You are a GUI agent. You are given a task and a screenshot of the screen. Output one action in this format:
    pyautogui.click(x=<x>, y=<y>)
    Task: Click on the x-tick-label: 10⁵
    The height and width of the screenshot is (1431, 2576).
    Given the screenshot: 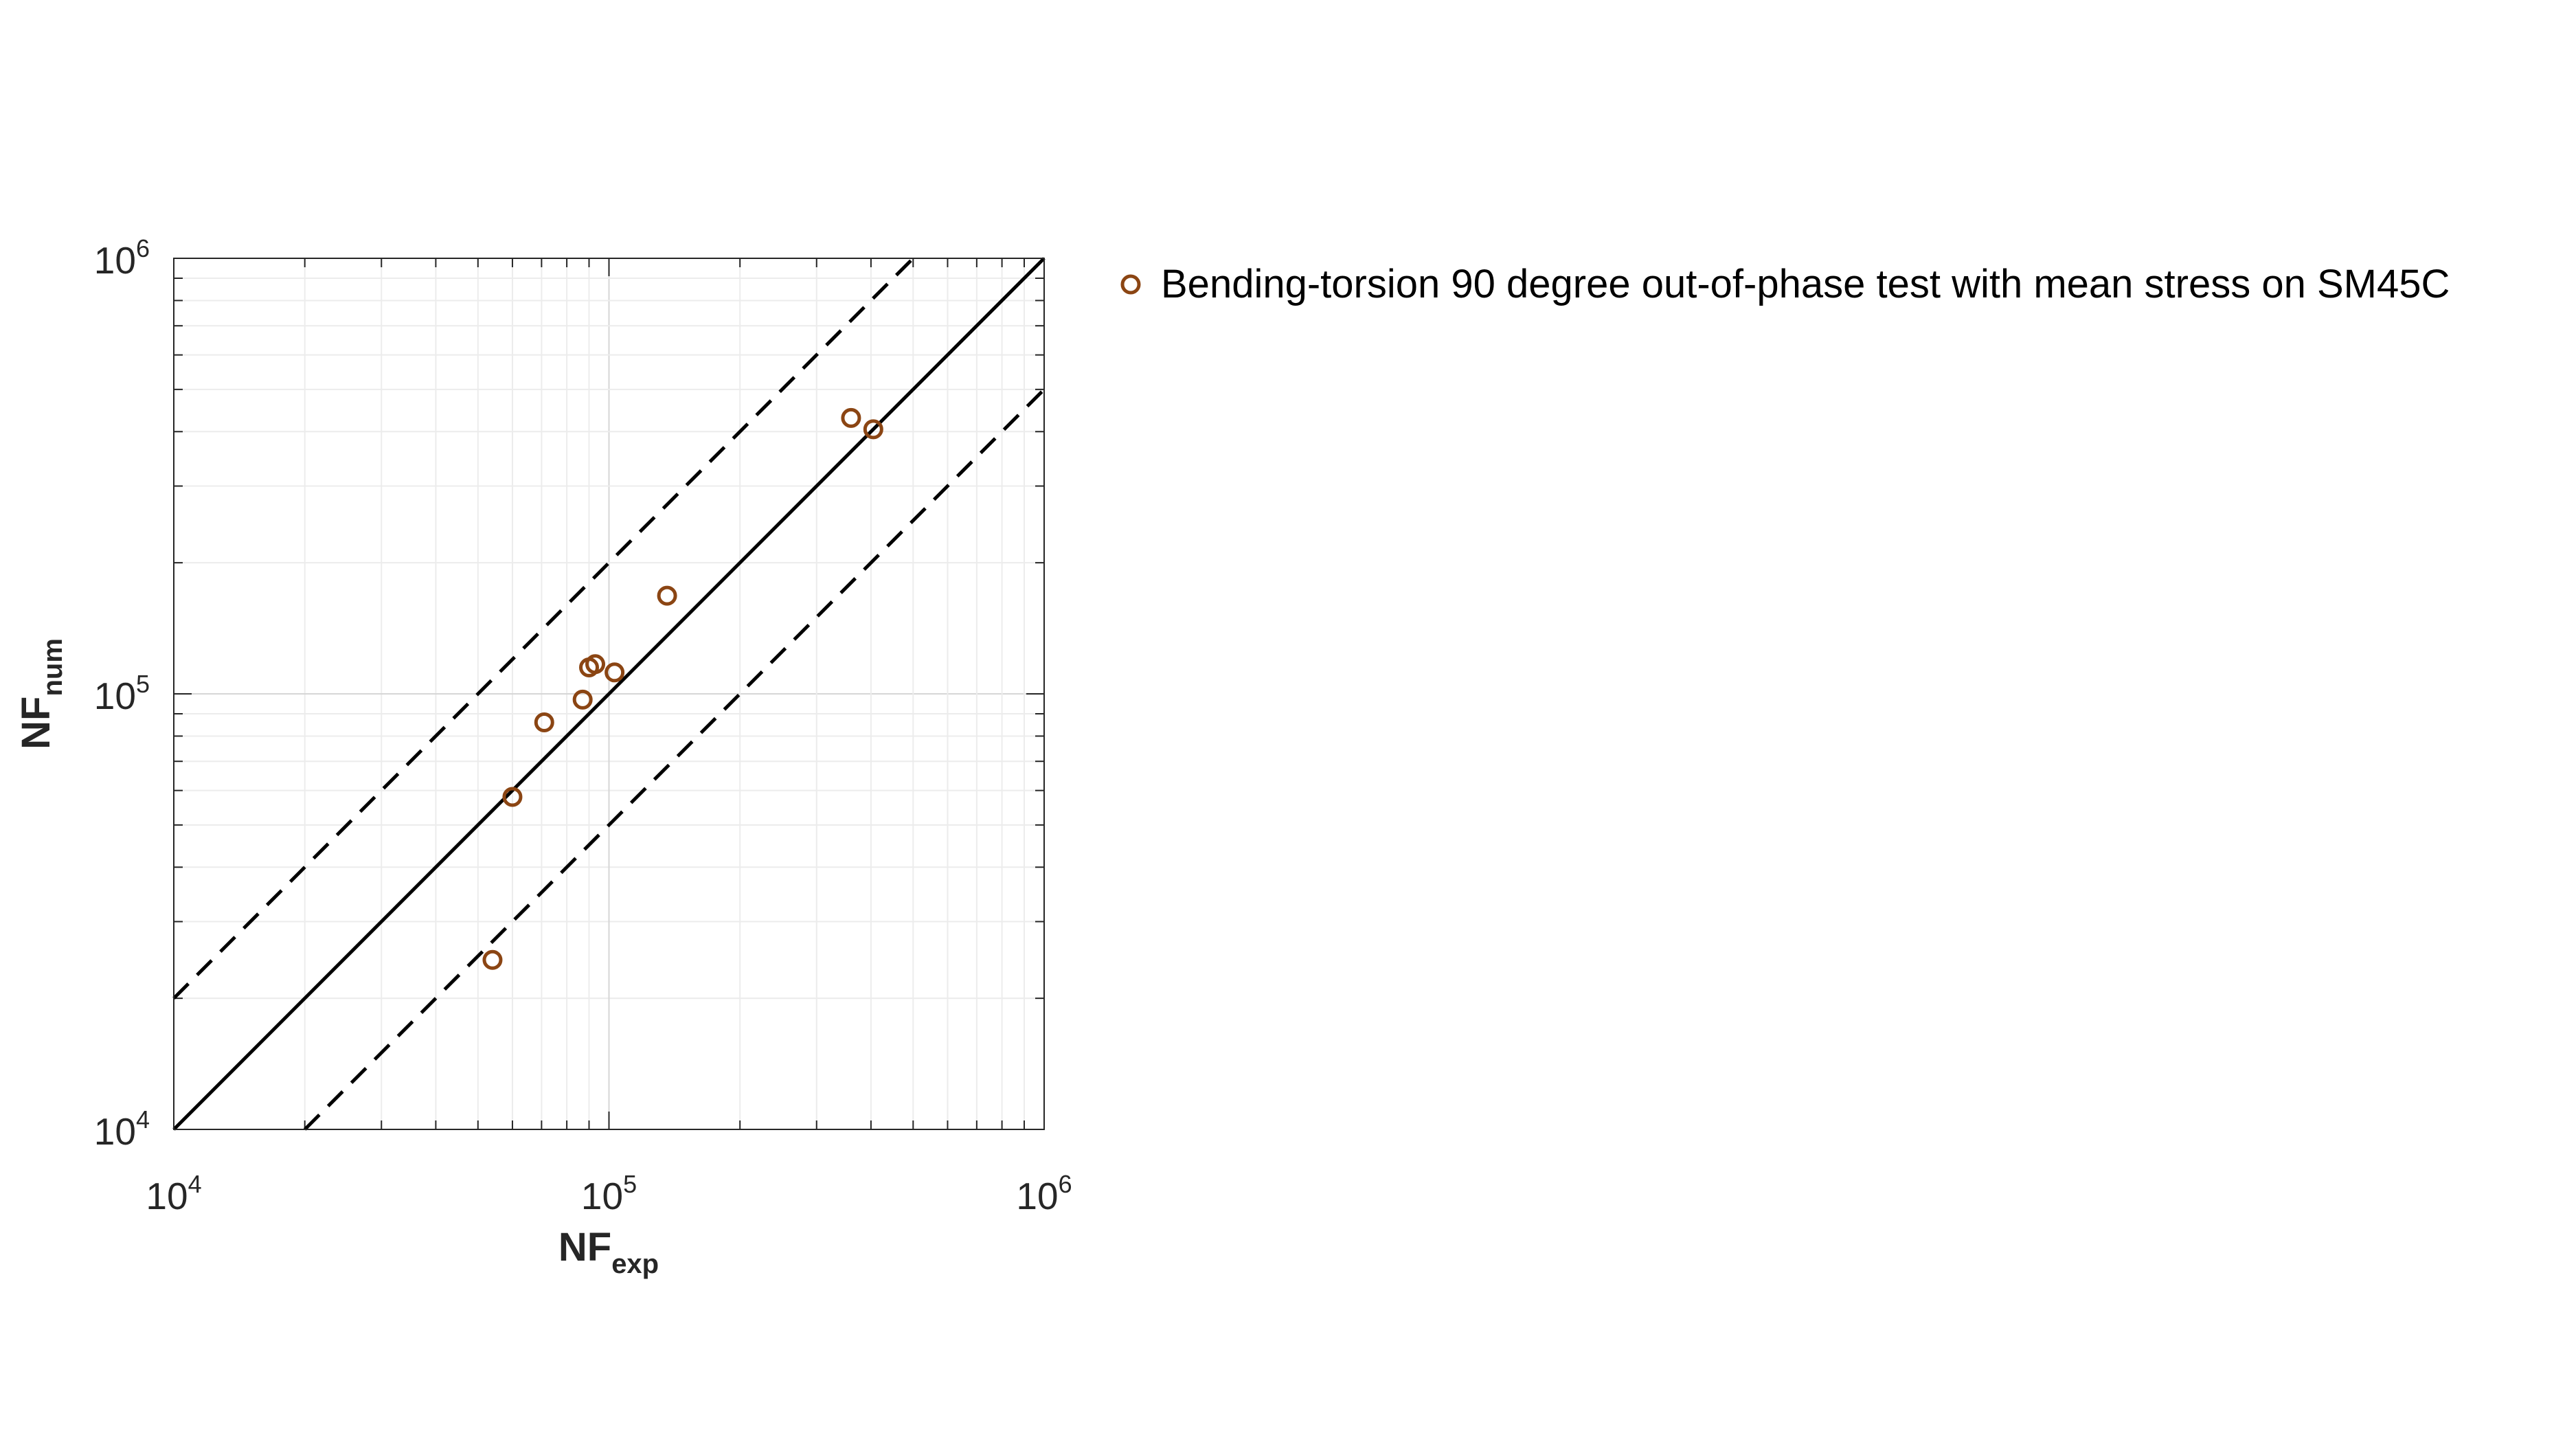 What is the action you would take?
    pyautogui.click(x=609, y=1193)
    